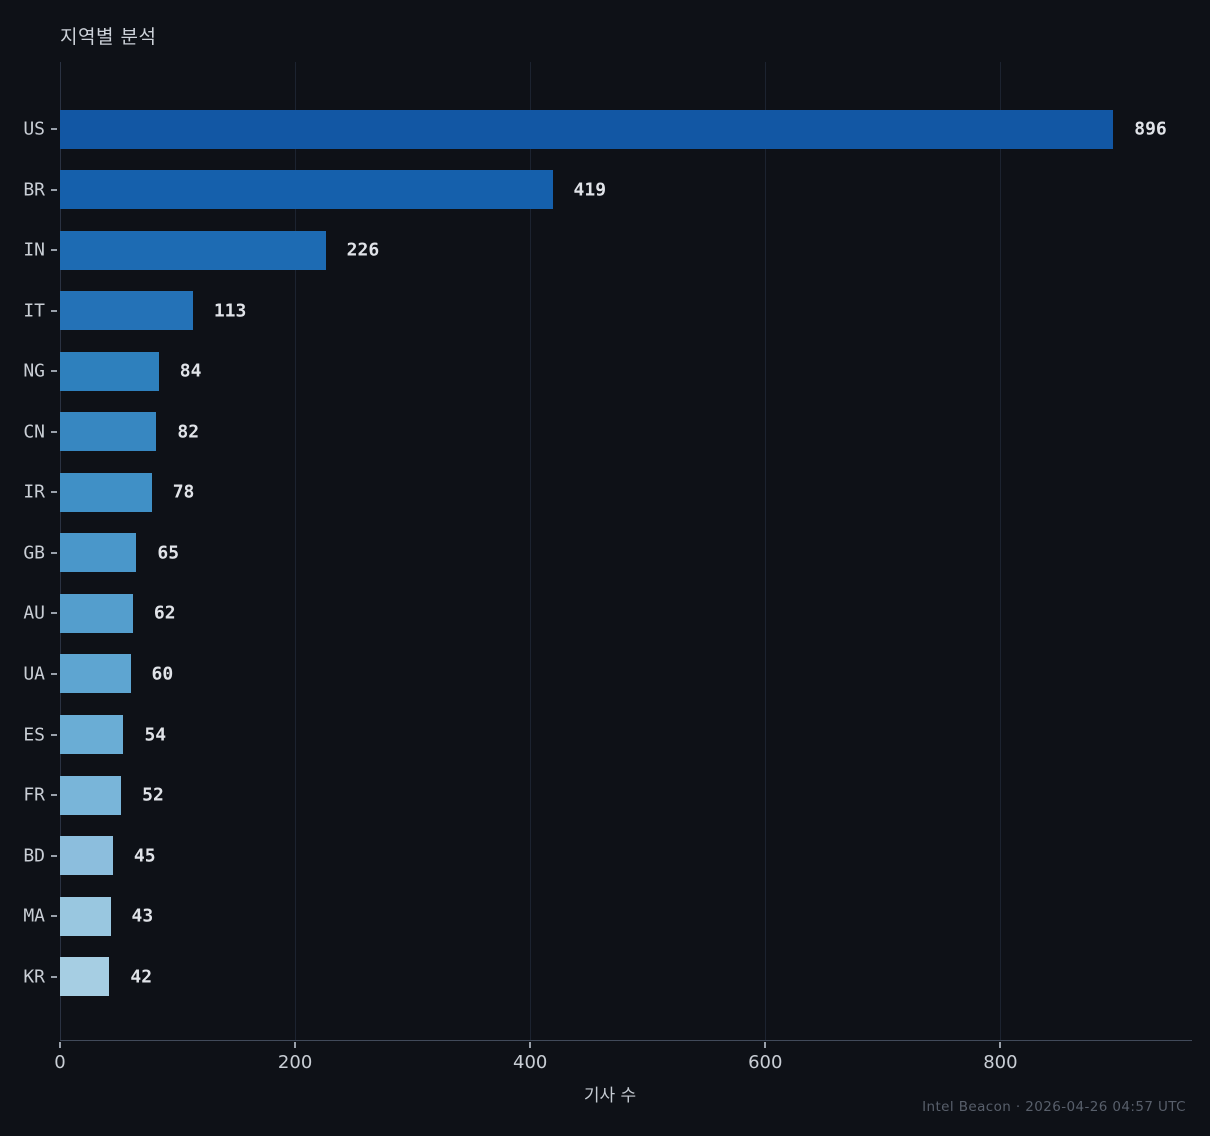  What do you see at coordinates (144, 856) in the screenshot?
I see `value-label: 45` at bounding box center [144, 856].